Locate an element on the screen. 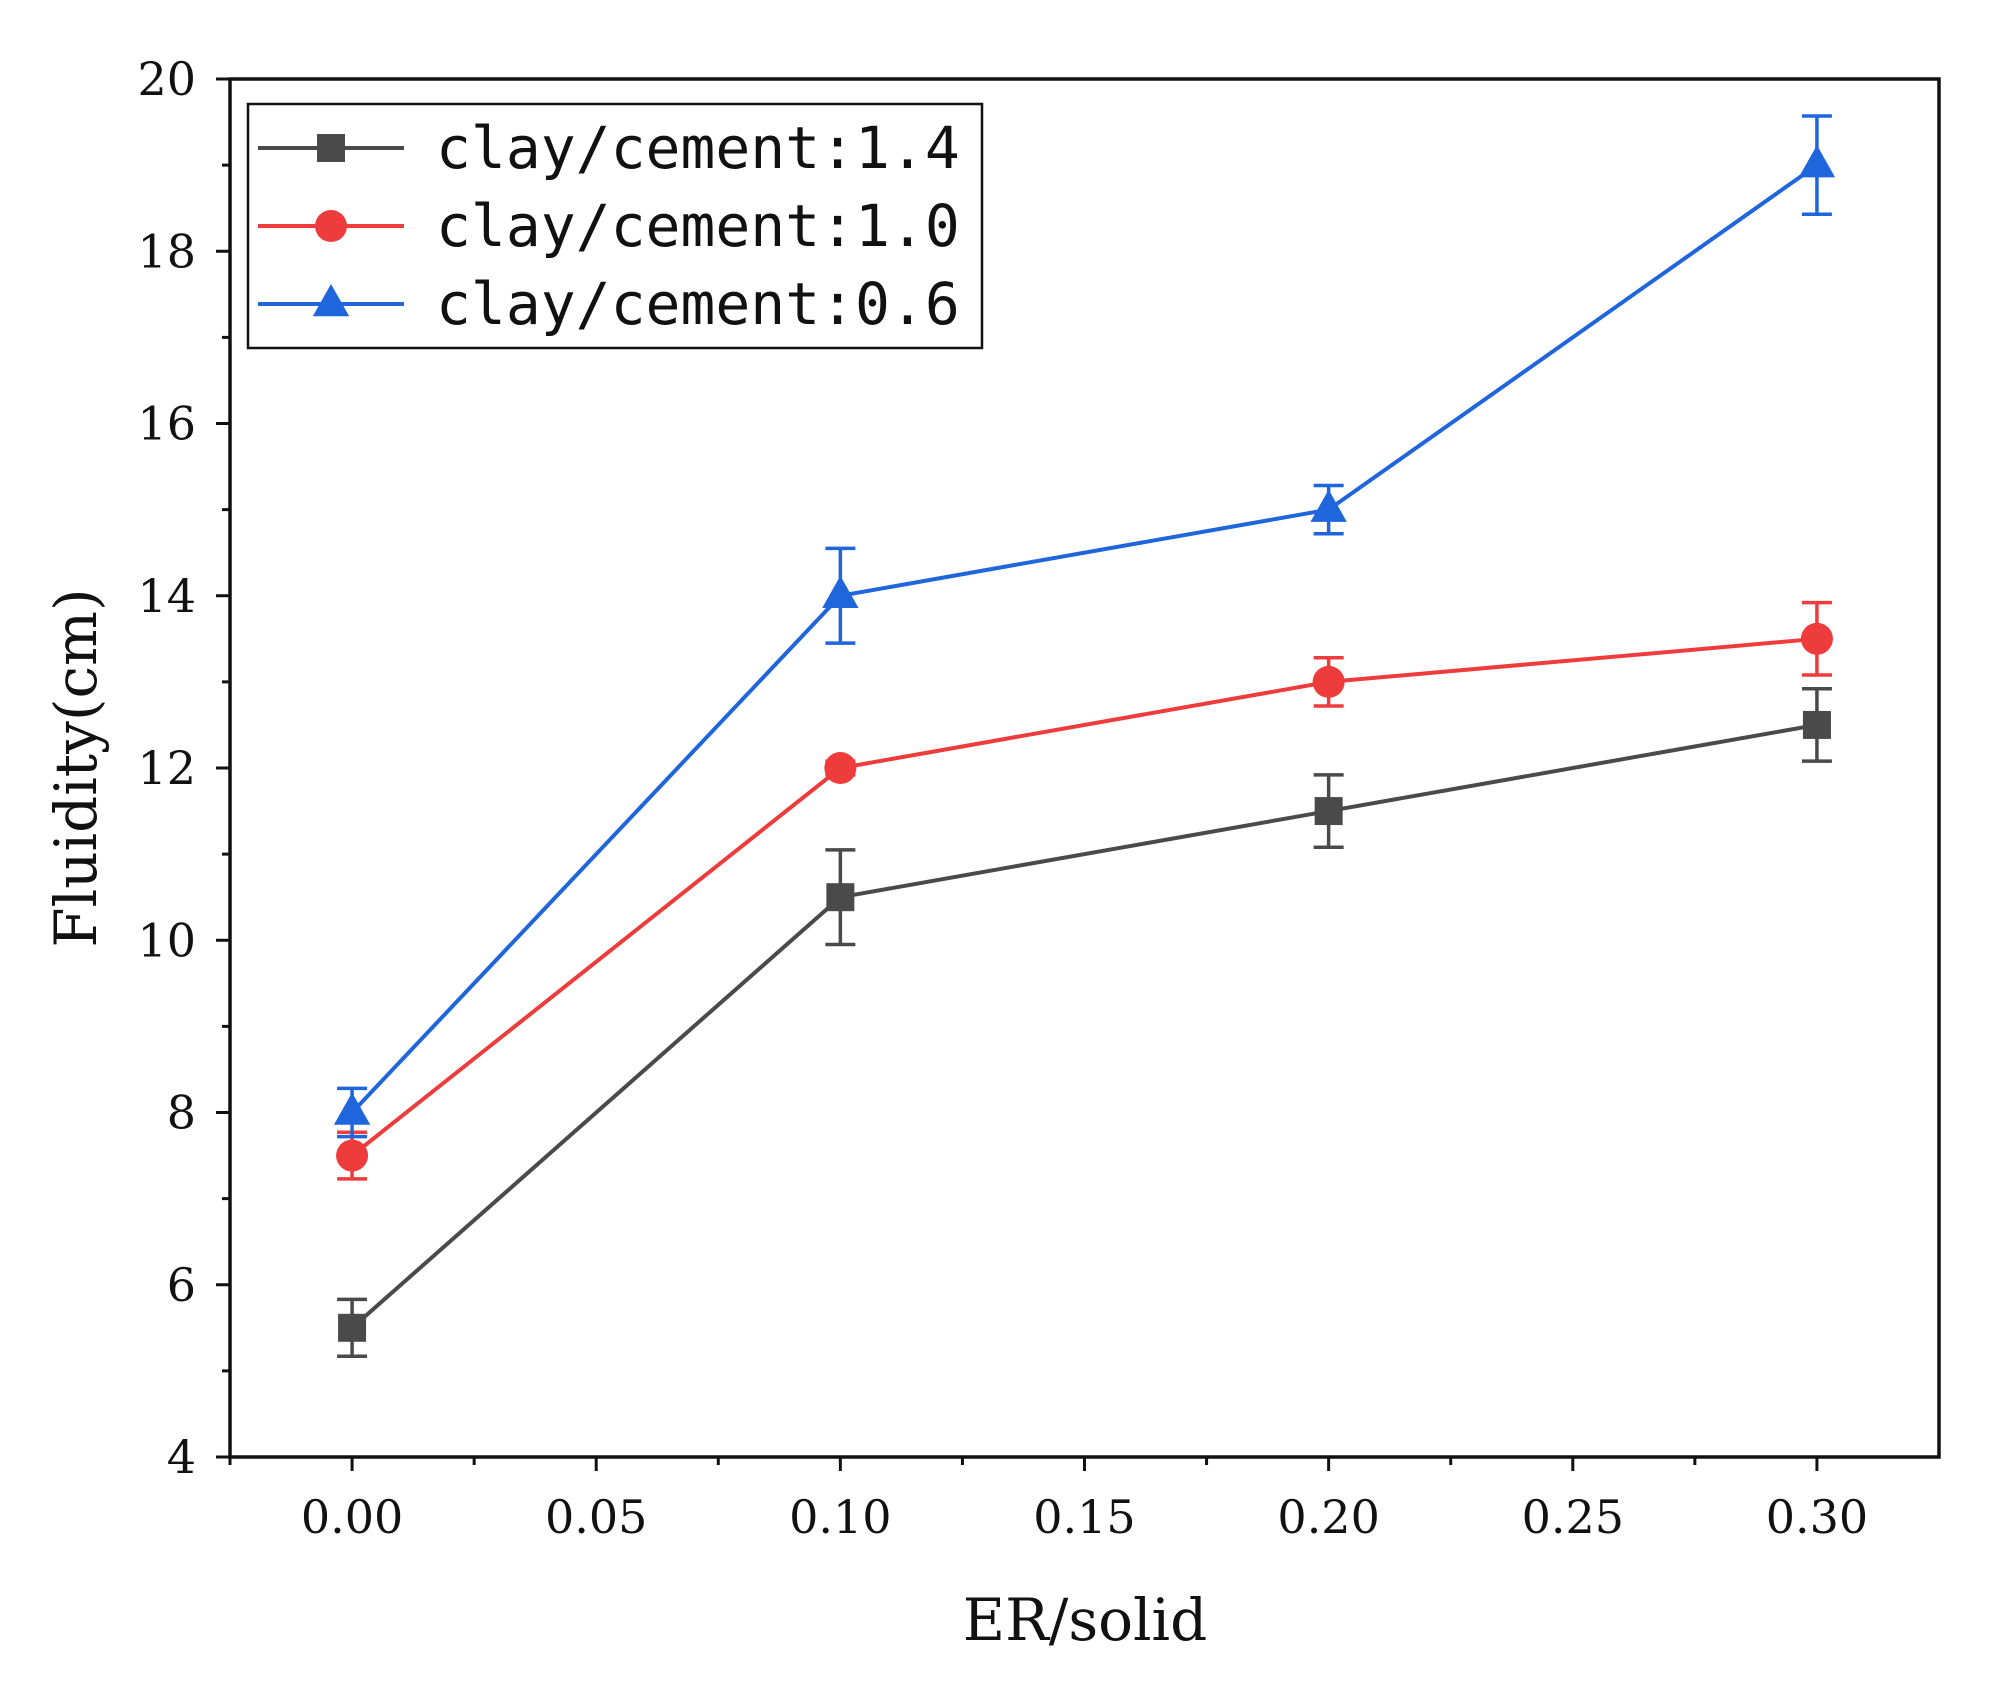 This screenshot has height=1684, width=2012. legend-label: clay/cement:1.4 is located at coordinates (698, 148).